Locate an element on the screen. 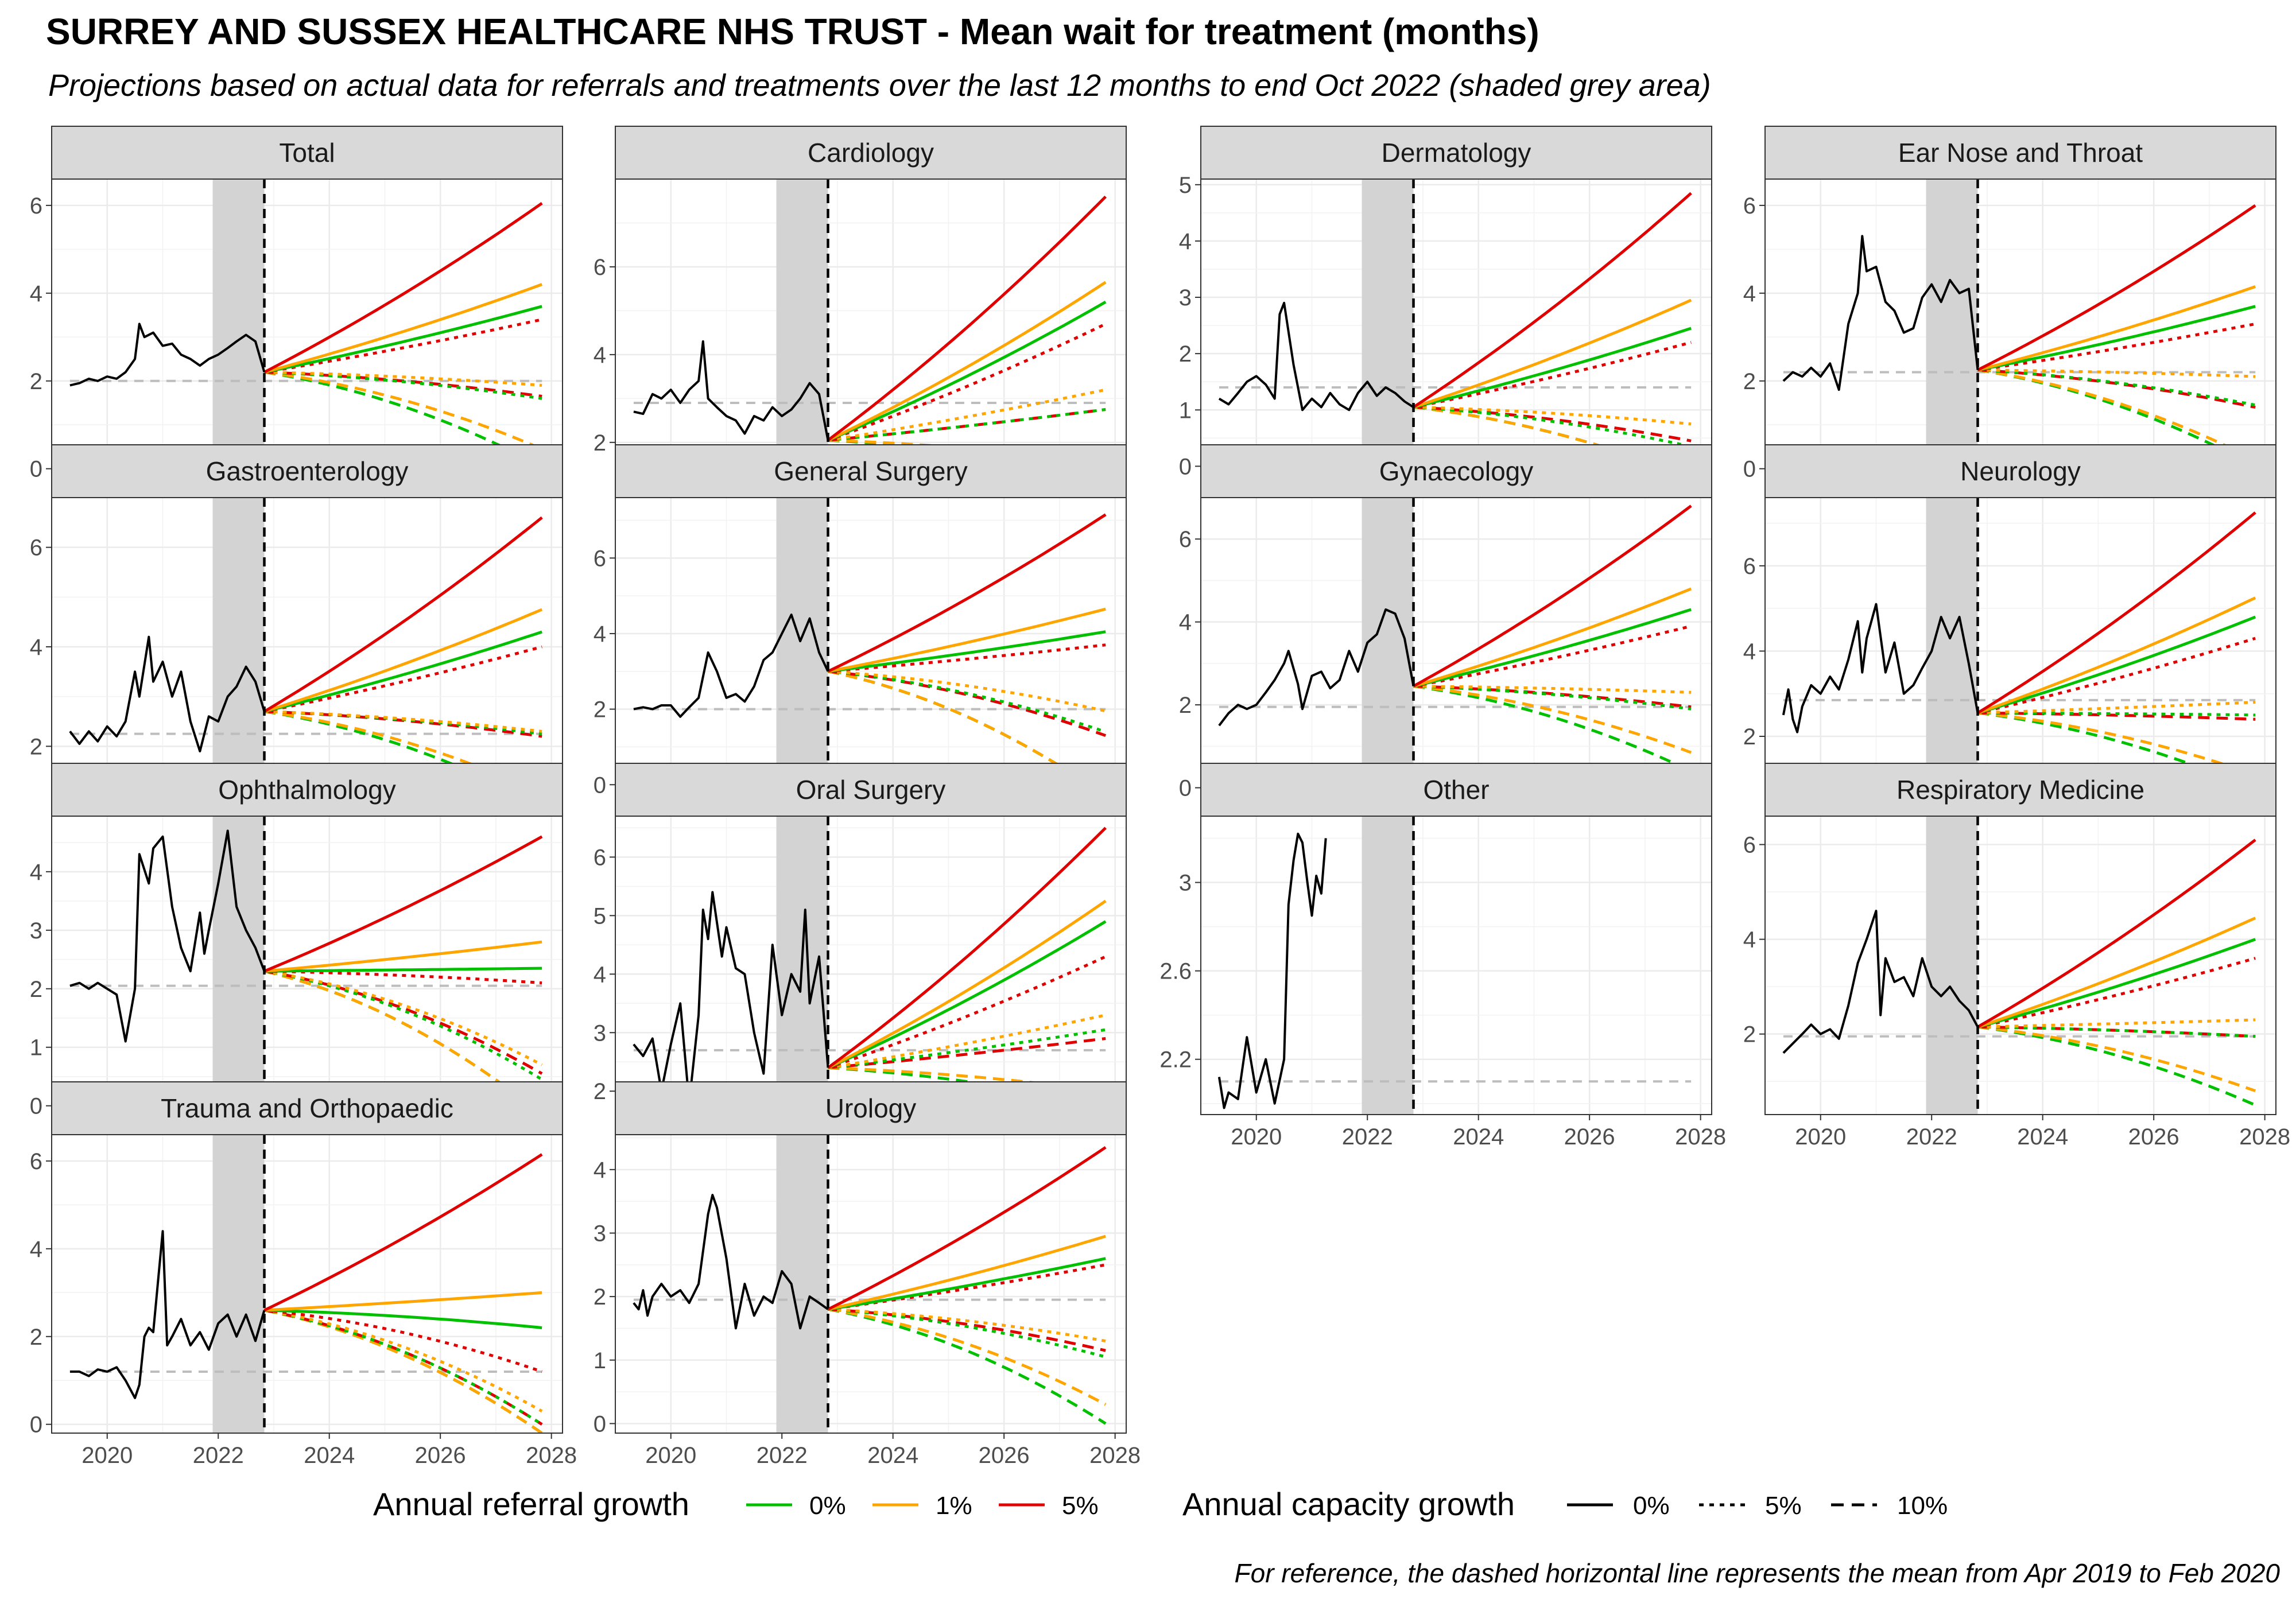  legend-label-capacity-1: 5% is located at coordinates (1783, 1506).